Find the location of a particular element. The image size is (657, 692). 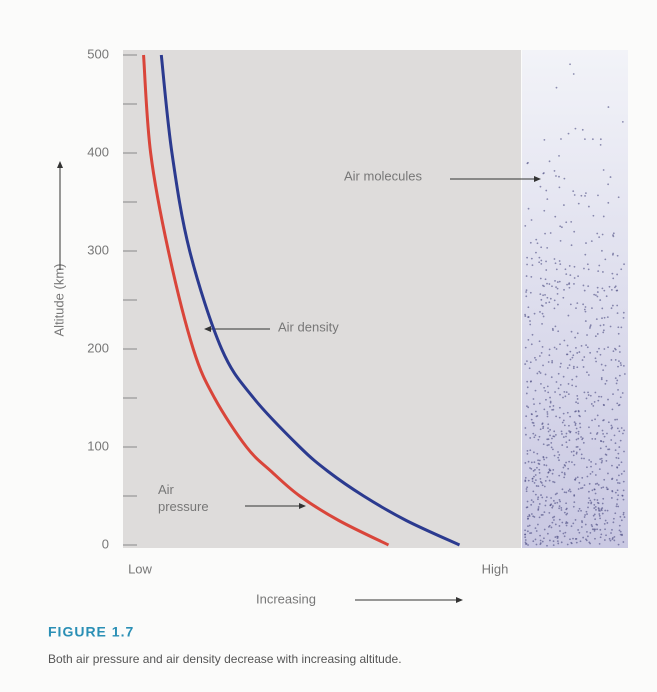

series-label: Air pressure is located at coordinates (183, 498).